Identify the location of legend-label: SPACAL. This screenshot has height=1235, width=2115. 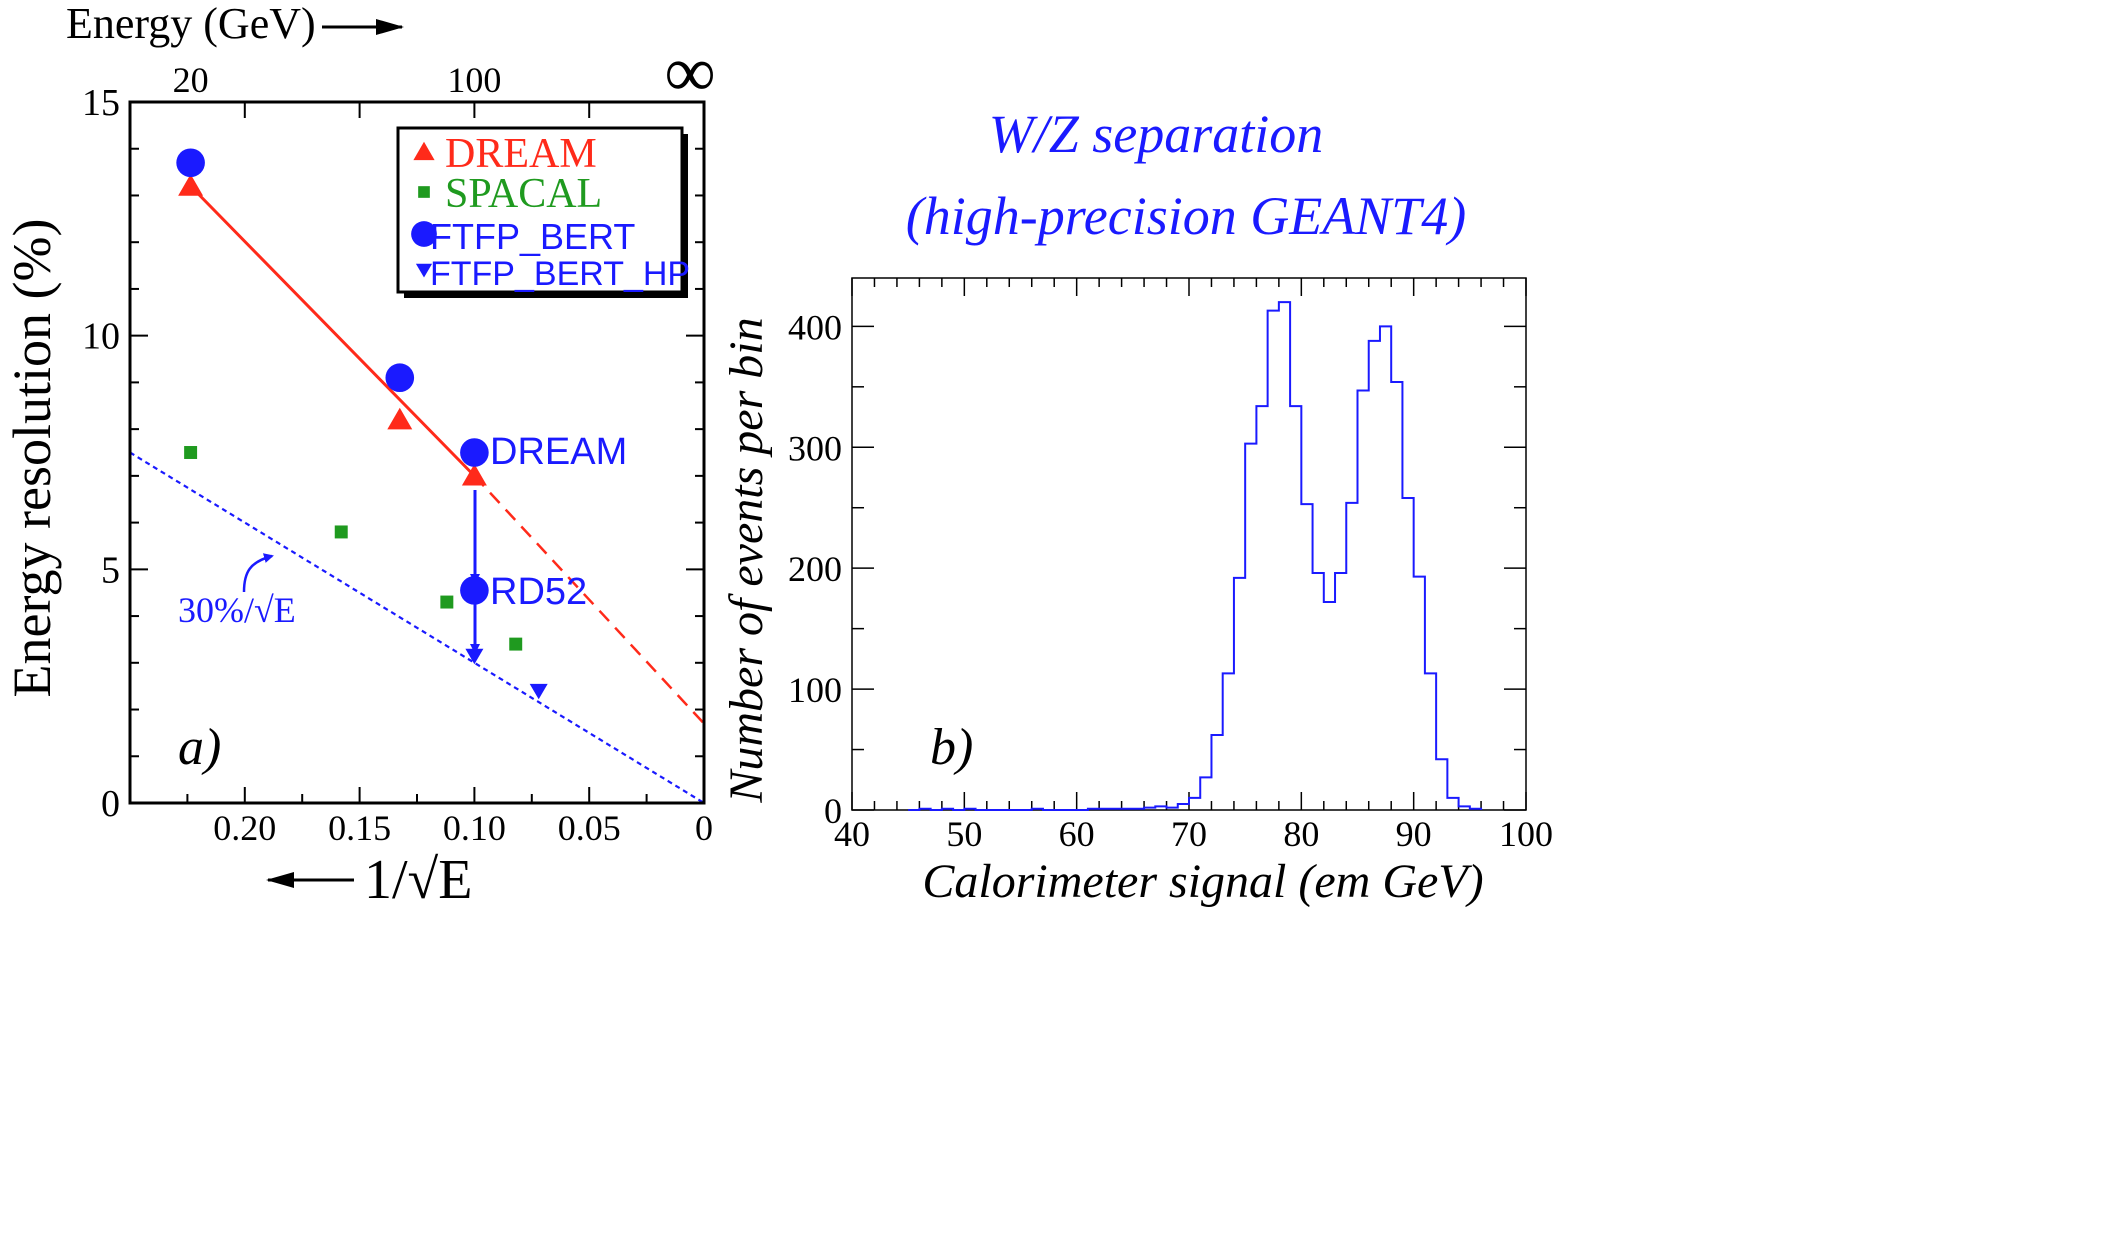
(523, 194).